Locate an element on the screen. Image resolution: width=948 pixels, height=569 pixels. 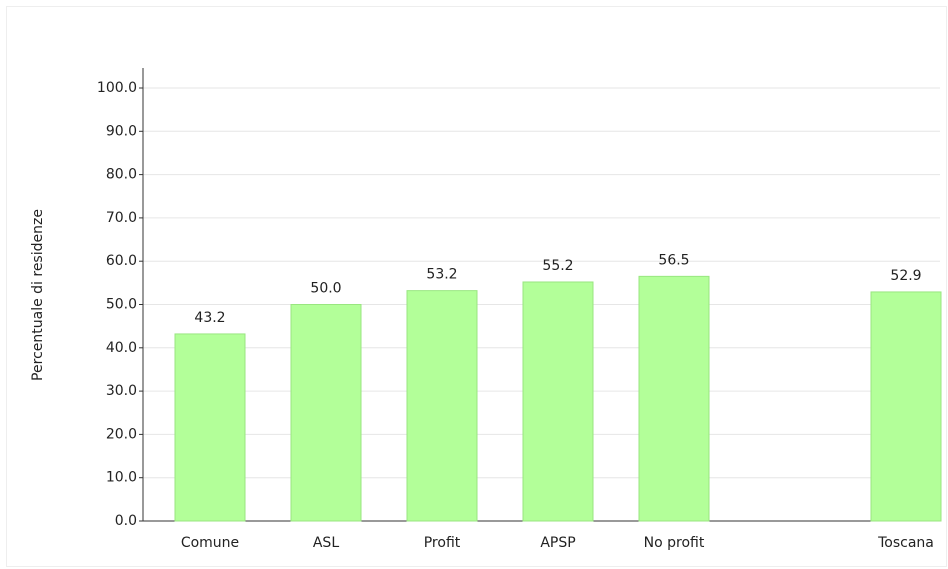
y-tick-label: 50.0 is located at coordinates (121, 305).